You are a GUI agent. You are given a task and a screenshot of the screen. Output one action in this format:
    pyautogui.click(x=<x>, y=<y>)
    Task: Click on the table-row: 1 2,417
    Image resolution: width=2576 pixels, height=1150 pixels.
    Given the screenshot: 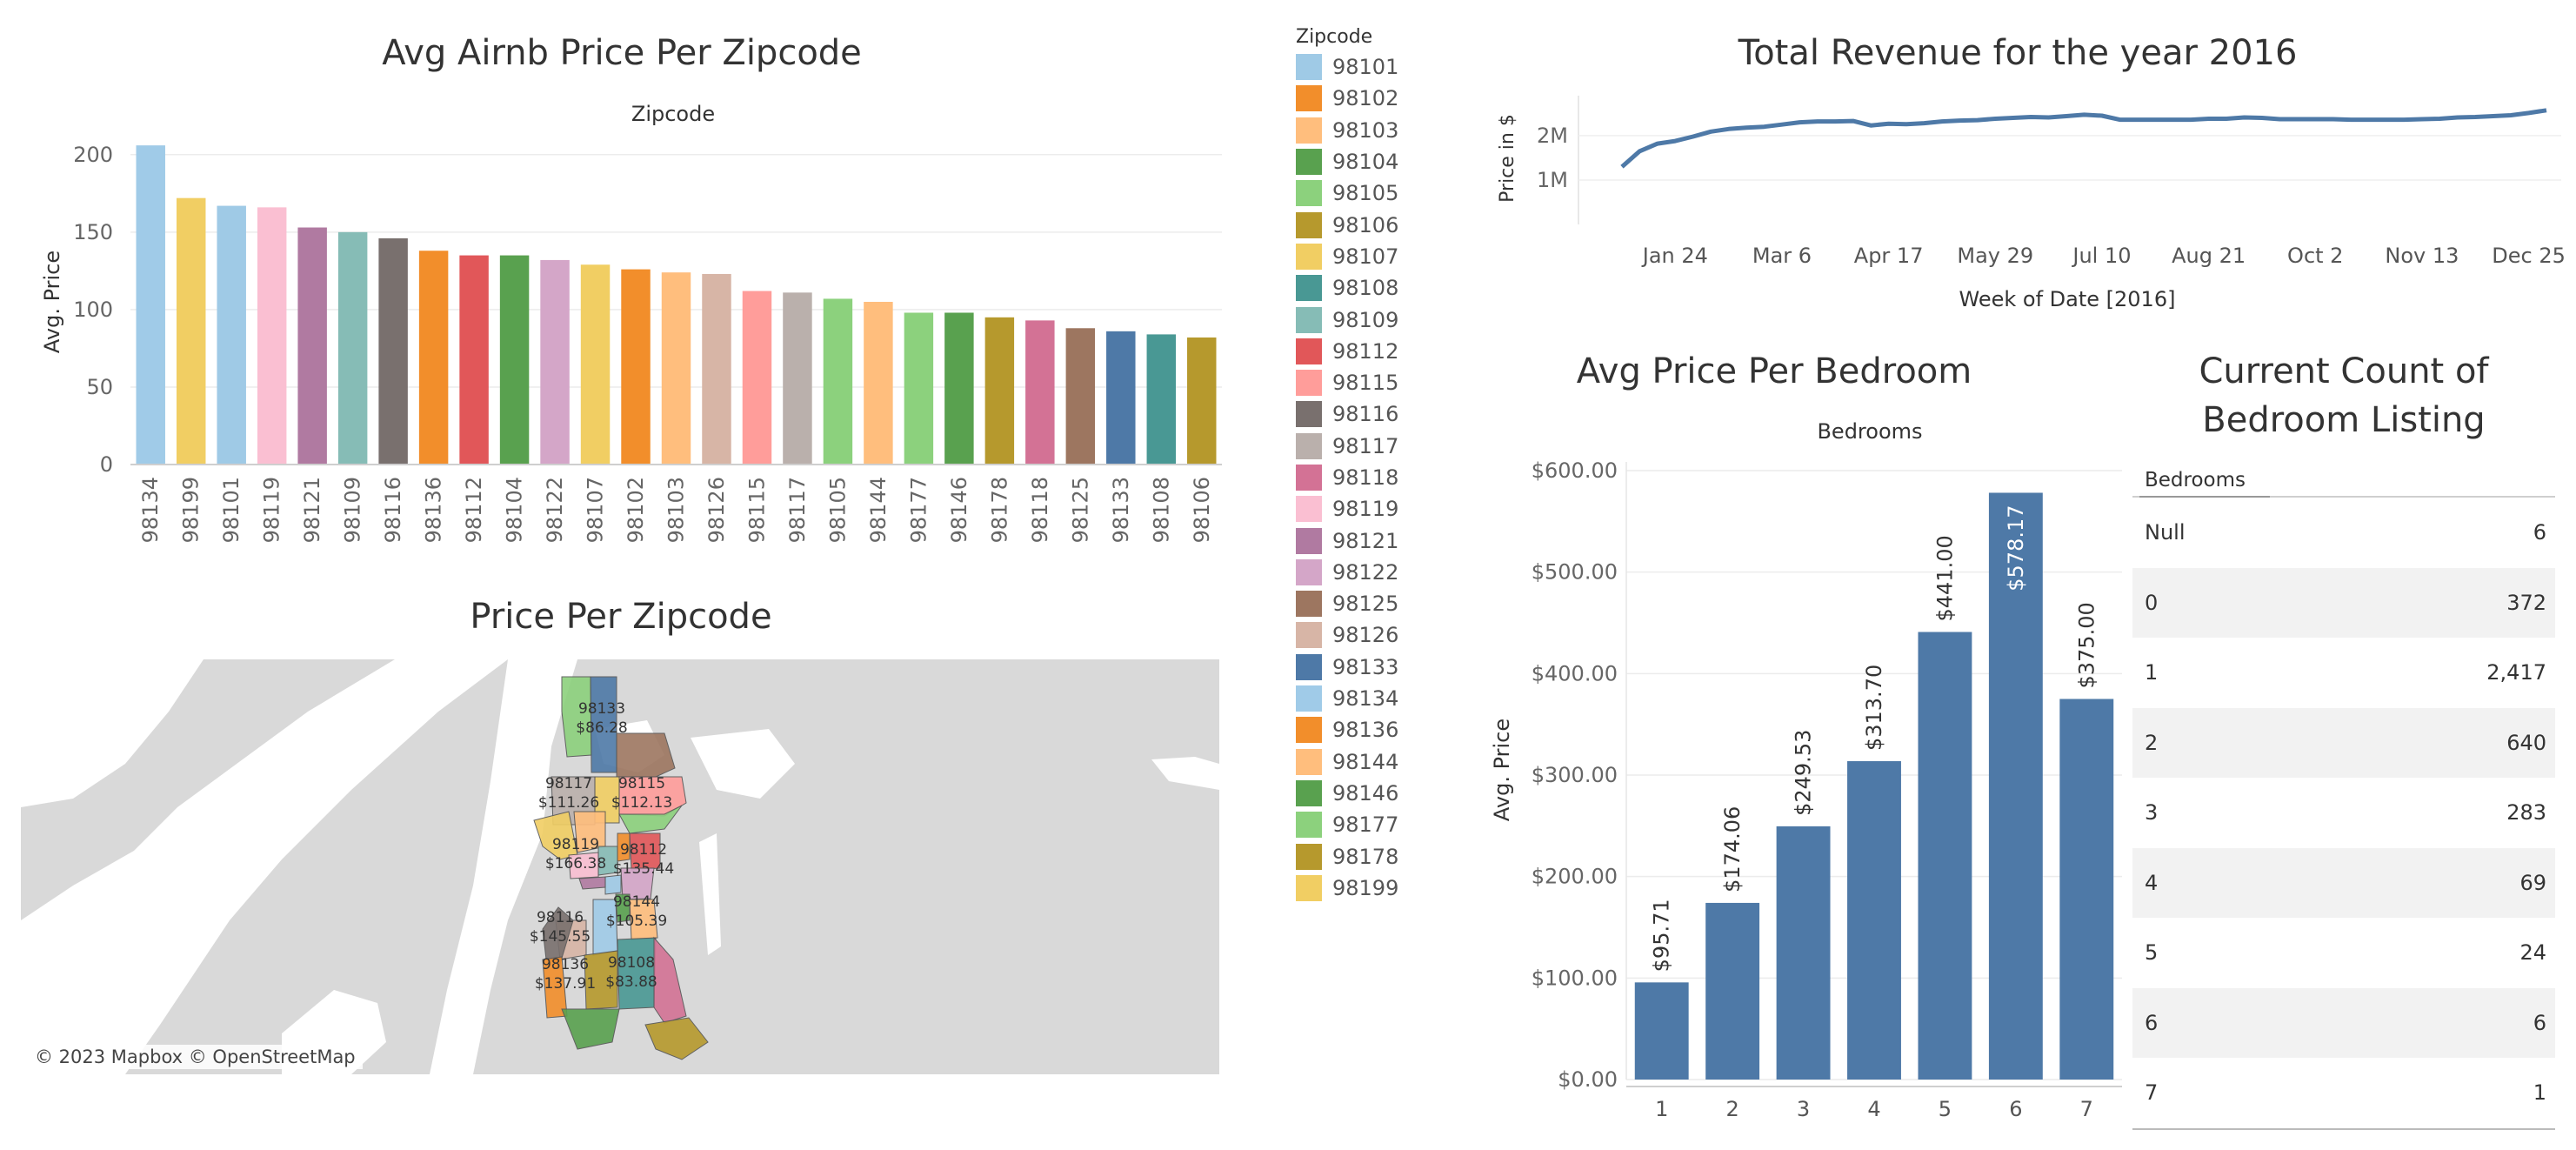 What is the action you would take?
    pyautogui.click(x=2343, y=673)
    